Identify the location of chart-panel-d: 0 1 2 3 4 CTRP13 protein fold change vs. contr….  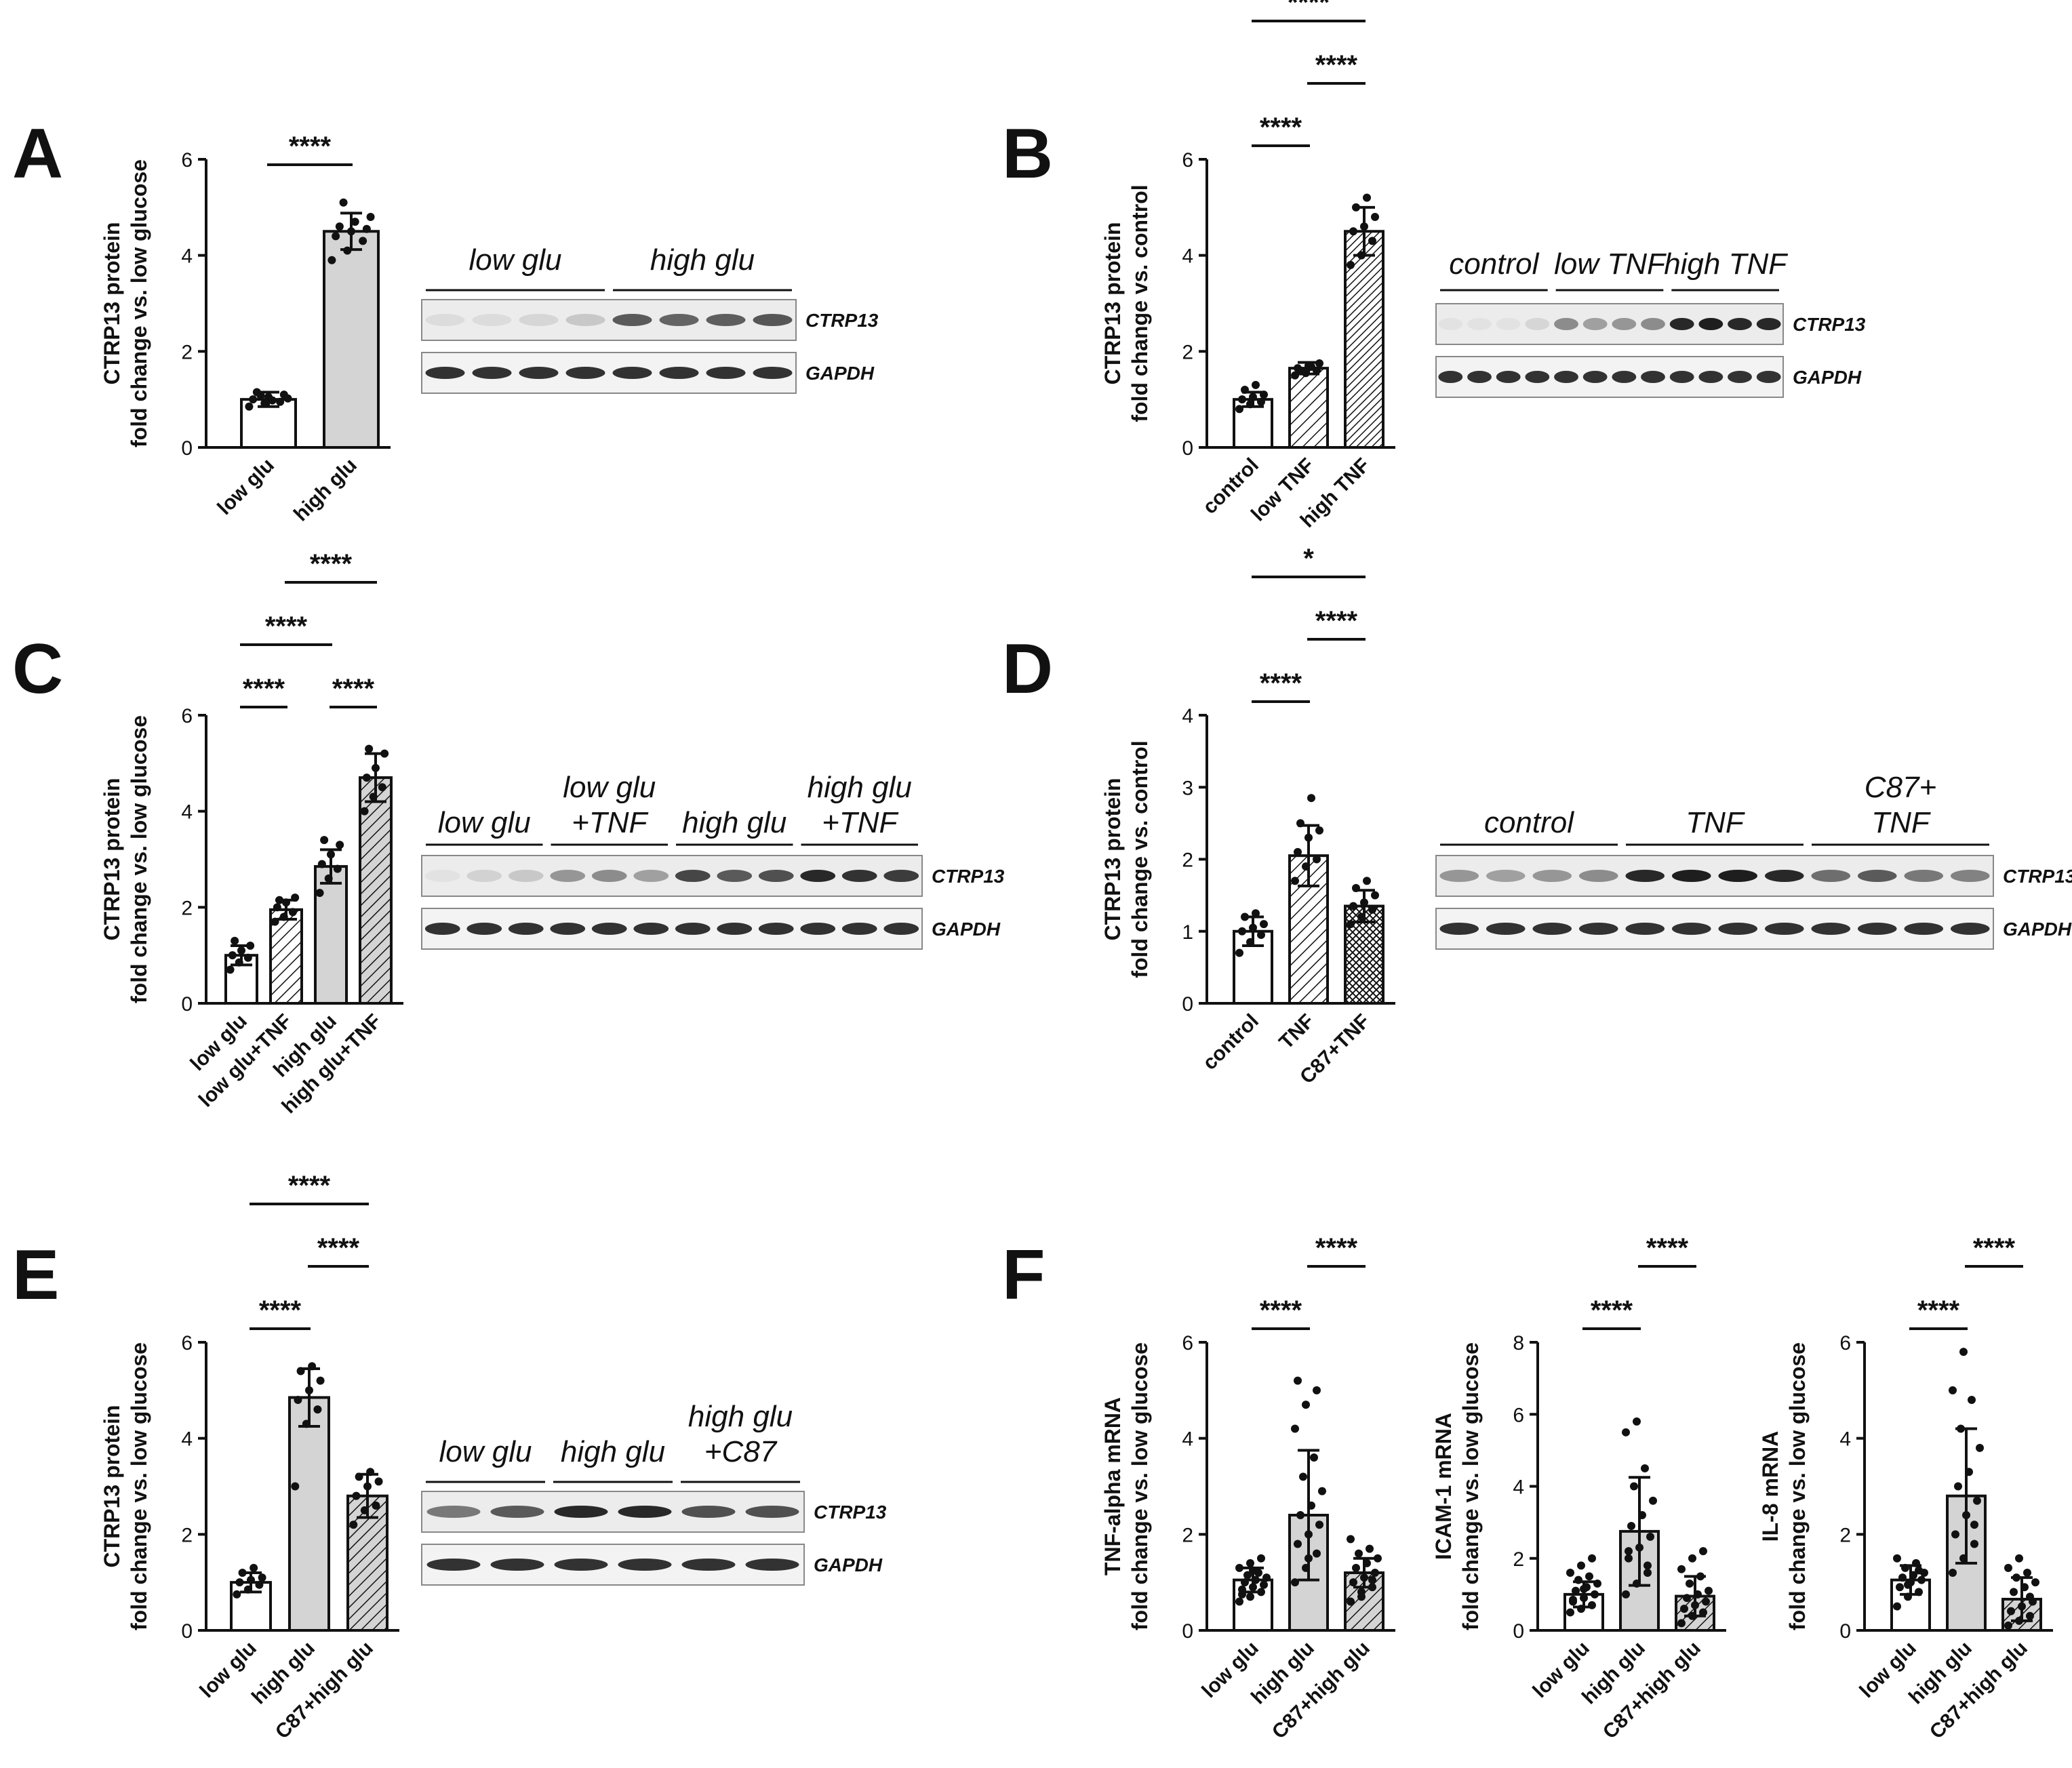
(1247, 816).